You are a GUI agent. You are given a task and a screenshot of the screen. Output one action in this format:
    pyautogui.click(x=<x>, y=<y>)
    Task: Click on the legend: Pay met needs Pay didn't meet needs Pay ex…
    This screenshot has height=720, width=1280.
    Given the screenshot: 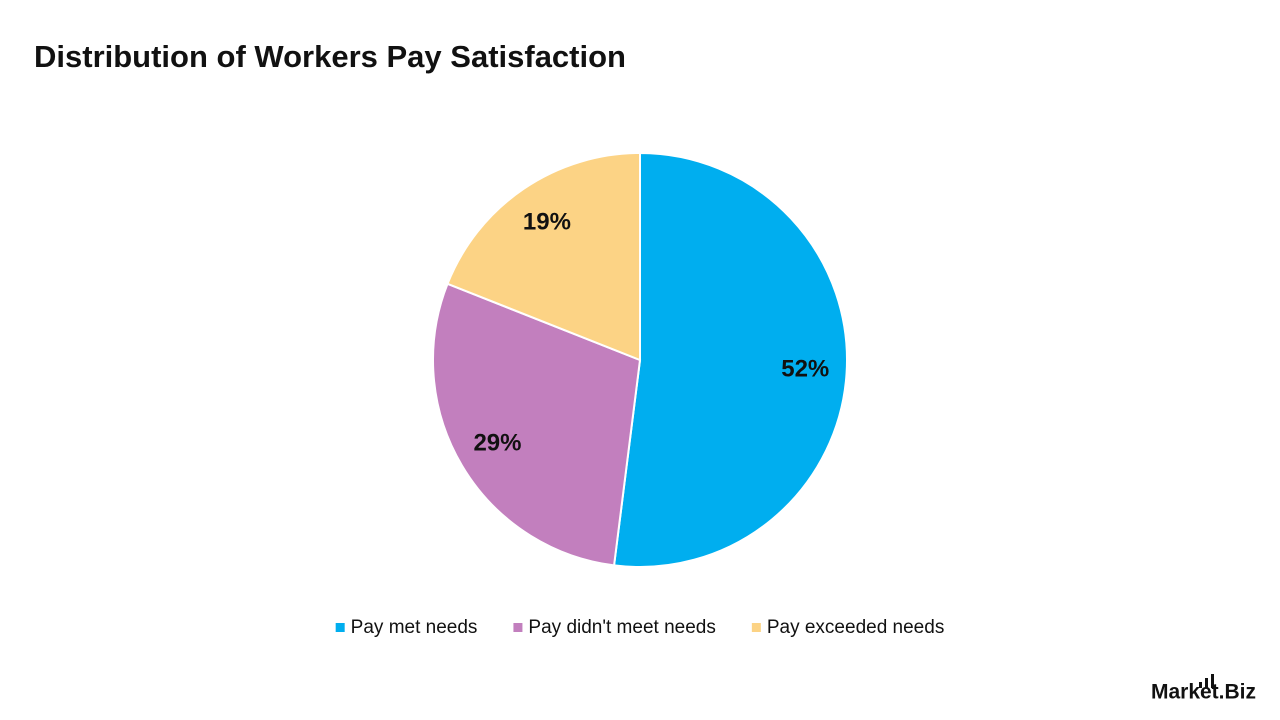 What is the action you would take?
    pyautogui.click(x=639, y=627)
    